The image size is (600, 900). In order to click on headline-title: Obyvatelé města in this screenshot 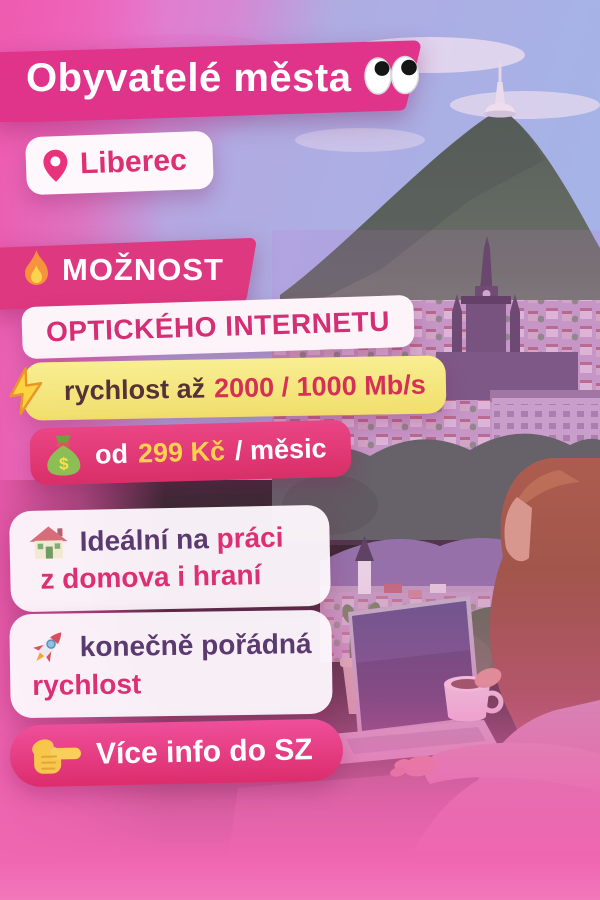, I will do `click(189, 78)`.